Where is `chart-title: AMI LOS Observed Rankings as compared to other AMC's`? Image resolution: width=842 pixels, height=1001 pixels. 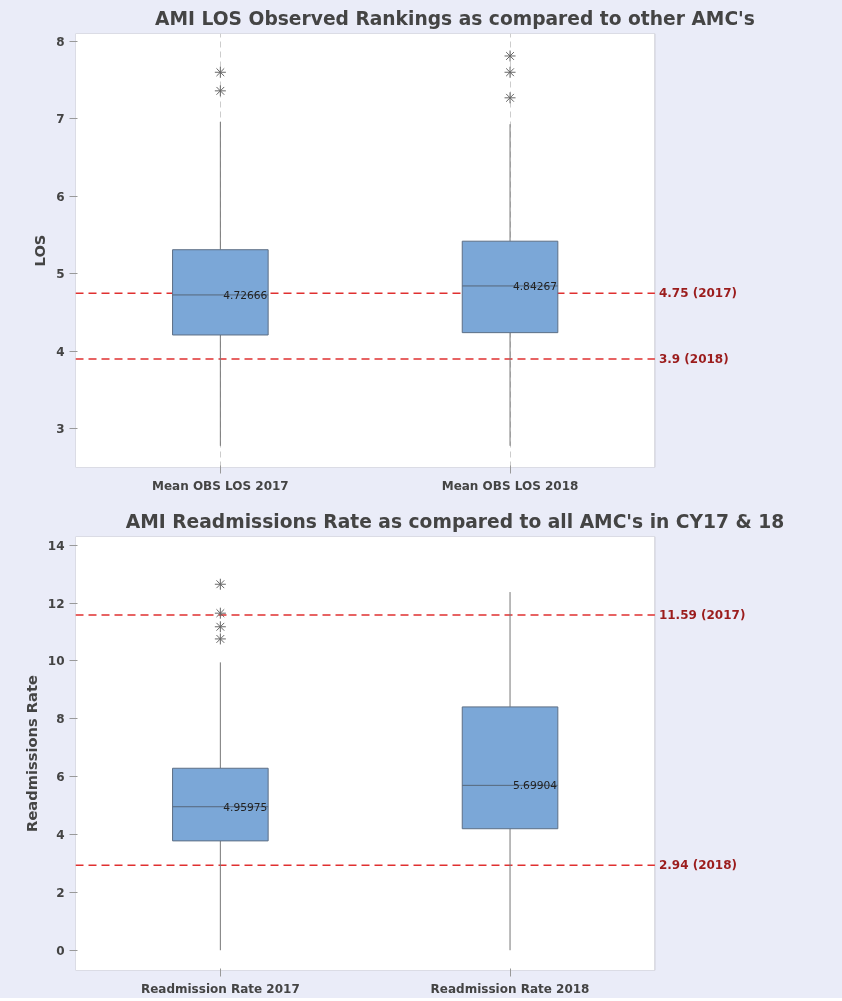 chart-title: AMI LOS Observed Rankings as compared to other AMC's is located at coordinates (455, 18).